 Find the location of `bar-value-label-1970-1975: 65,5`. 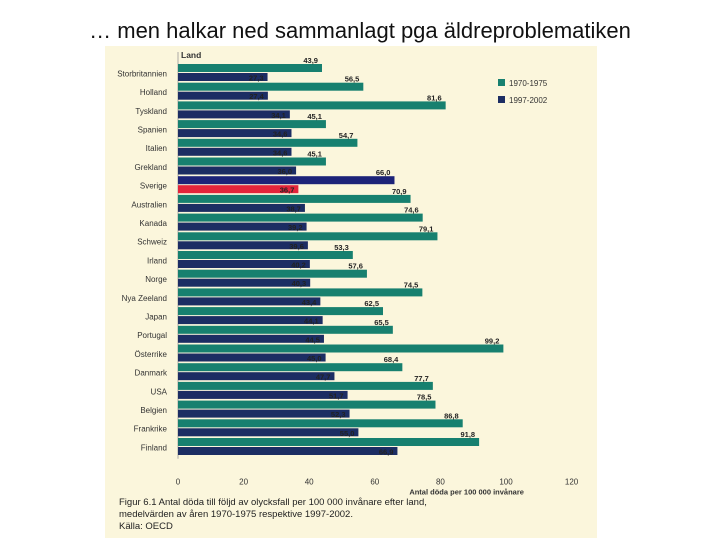

bar-value-label-1970-1975: 65,5 is located at coordinates (381, 322).